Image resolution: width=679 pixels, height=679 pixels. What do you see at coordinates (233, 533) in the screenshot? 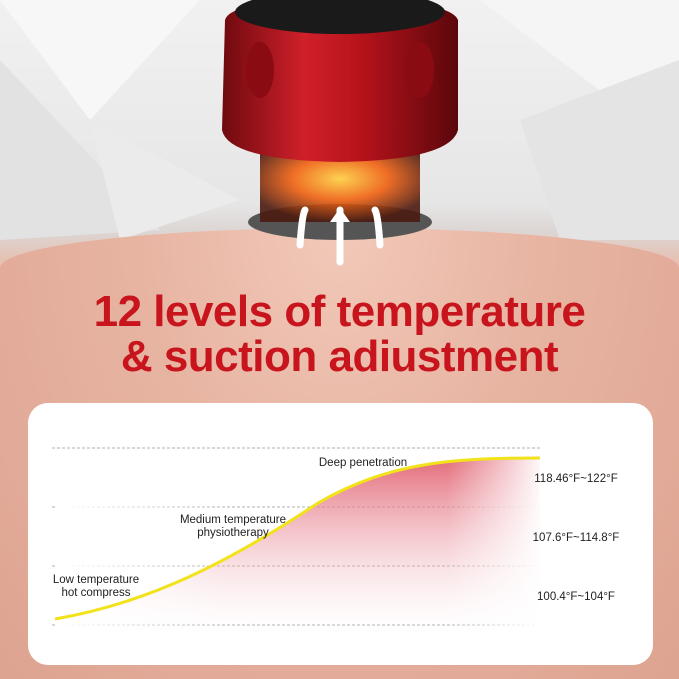
I see `label-line: physiotherapy` at bounding box center [233, 533].